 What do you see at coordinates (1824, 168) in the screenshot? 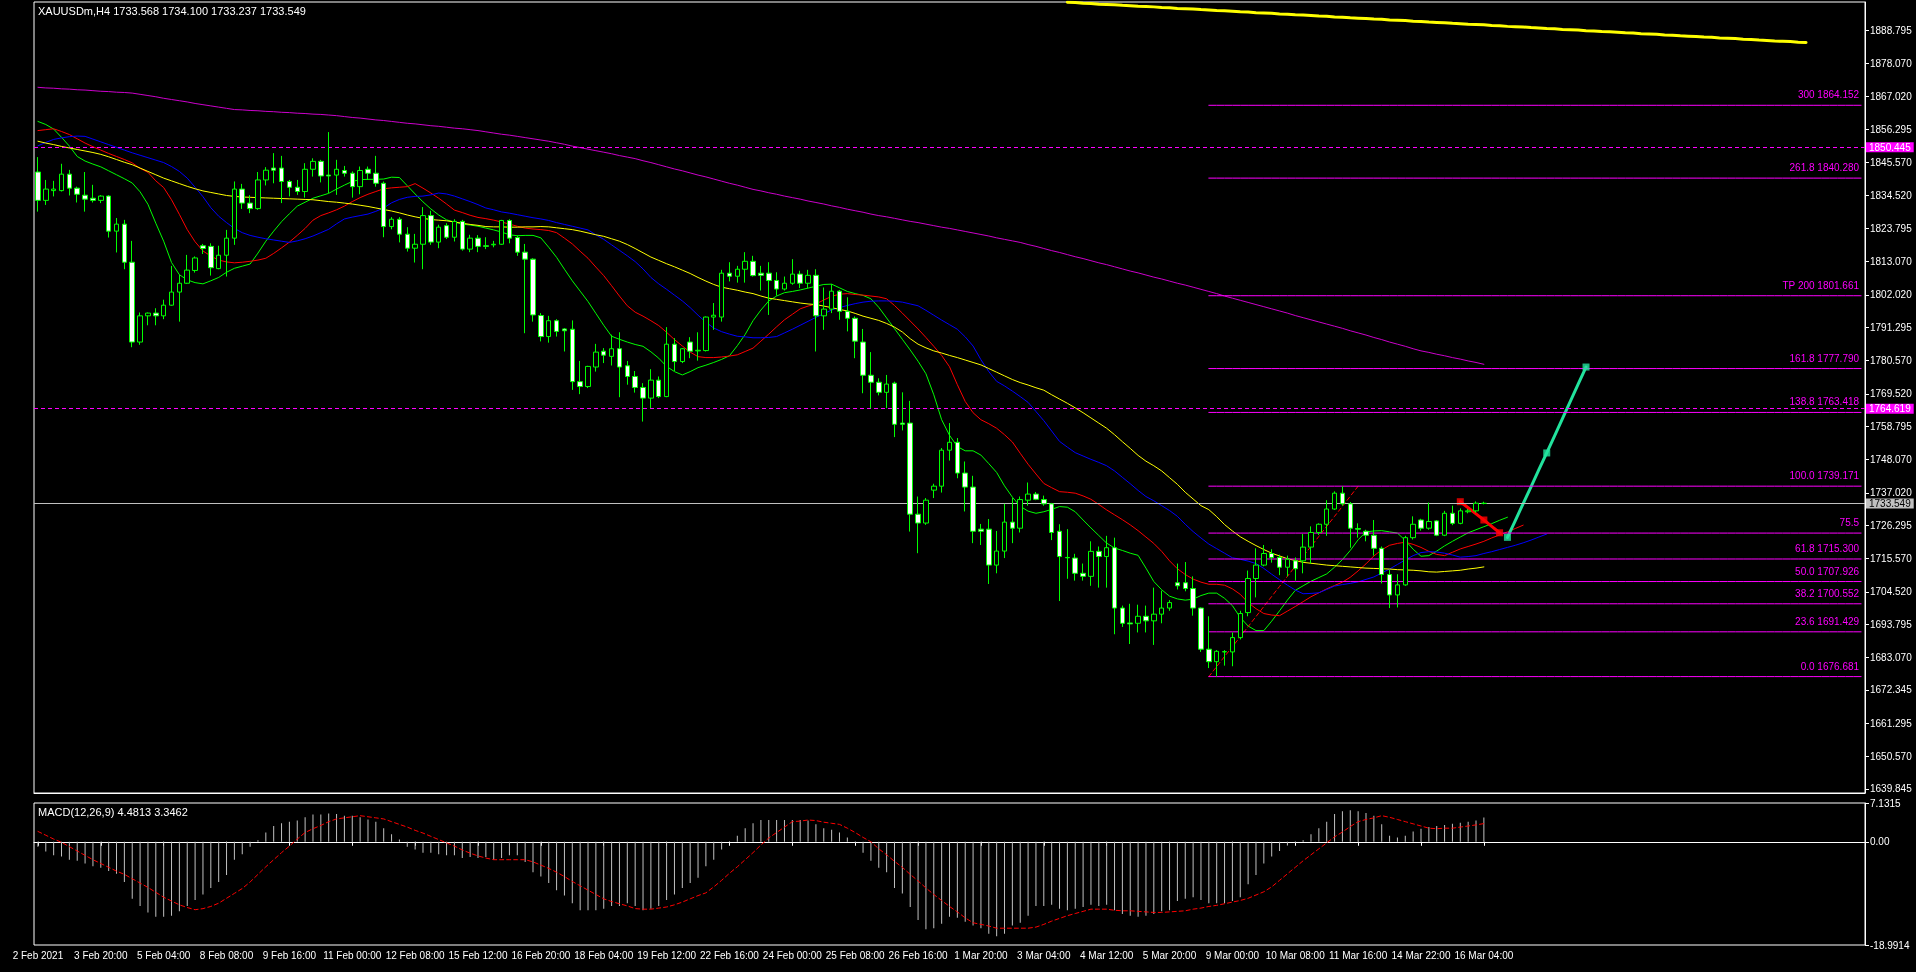
I see `series-label: 261.8 1840.280` at bounding box center [1824, 168].